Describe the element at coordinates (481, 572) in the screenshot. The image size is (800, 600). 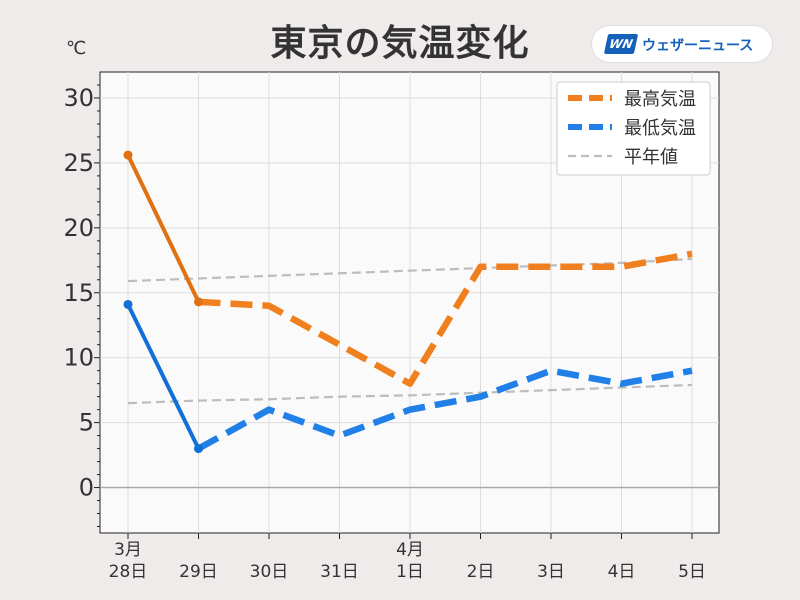
I see `x-tick-label: 2日` at that location.